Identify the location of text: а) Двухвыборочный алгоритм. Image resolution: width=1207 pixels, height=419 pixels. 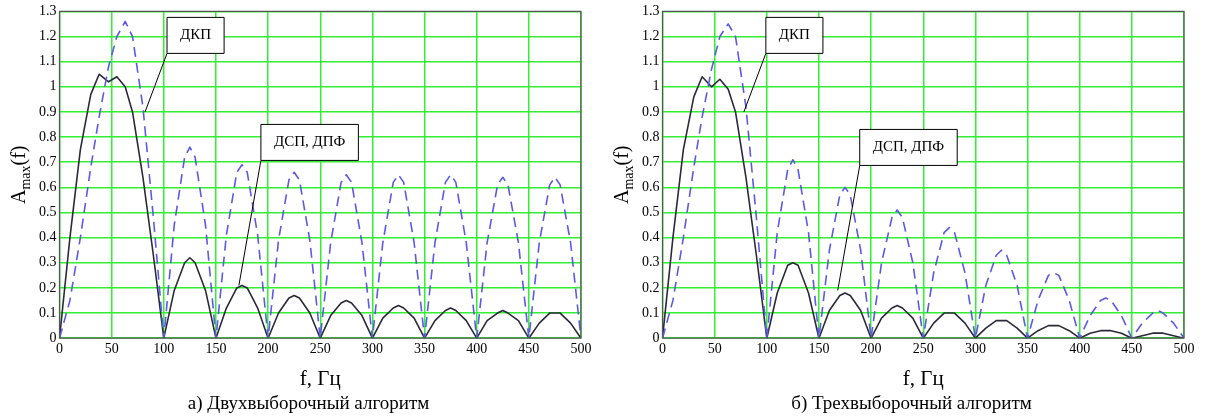
(308, 402).